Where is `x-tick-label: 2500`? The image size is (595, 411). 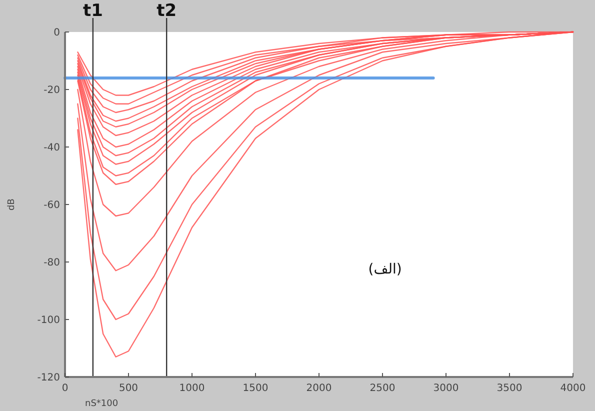 x-tick-label: 2500 is located at coordinates (383, 388).